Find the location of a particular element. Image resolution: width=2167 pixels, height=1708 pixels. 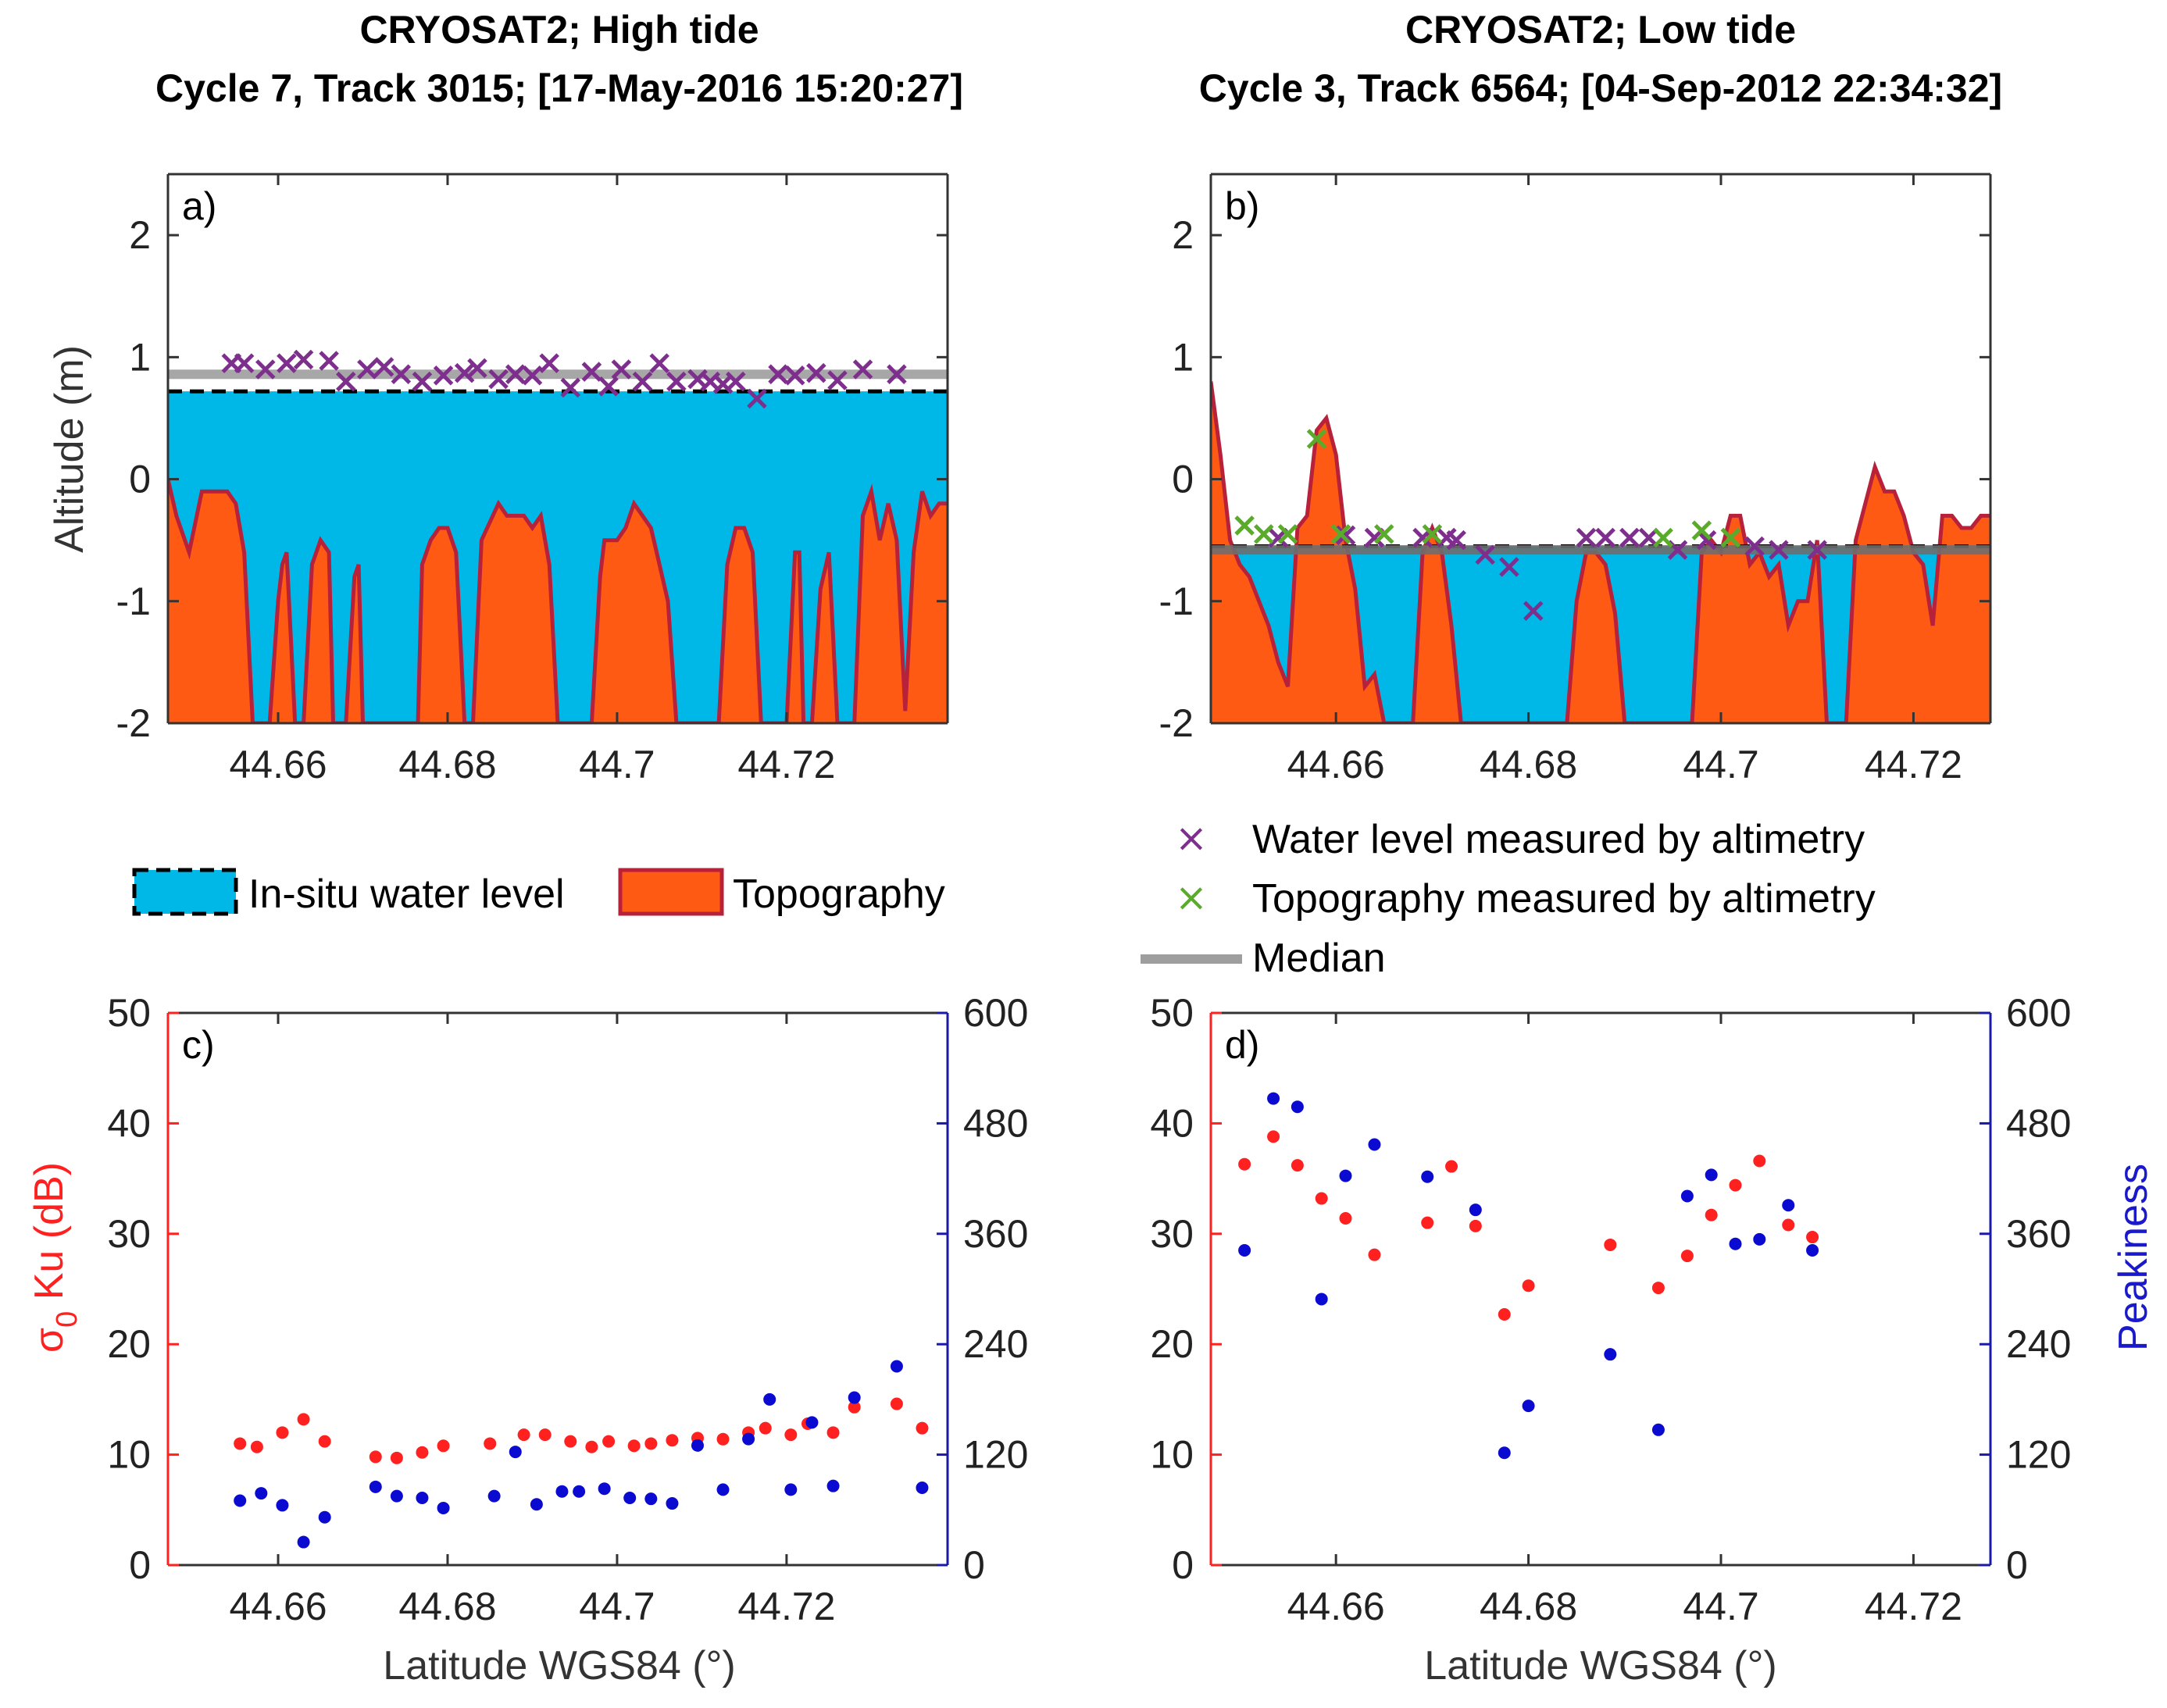

topography-fill is located at coordinates (558, 601).